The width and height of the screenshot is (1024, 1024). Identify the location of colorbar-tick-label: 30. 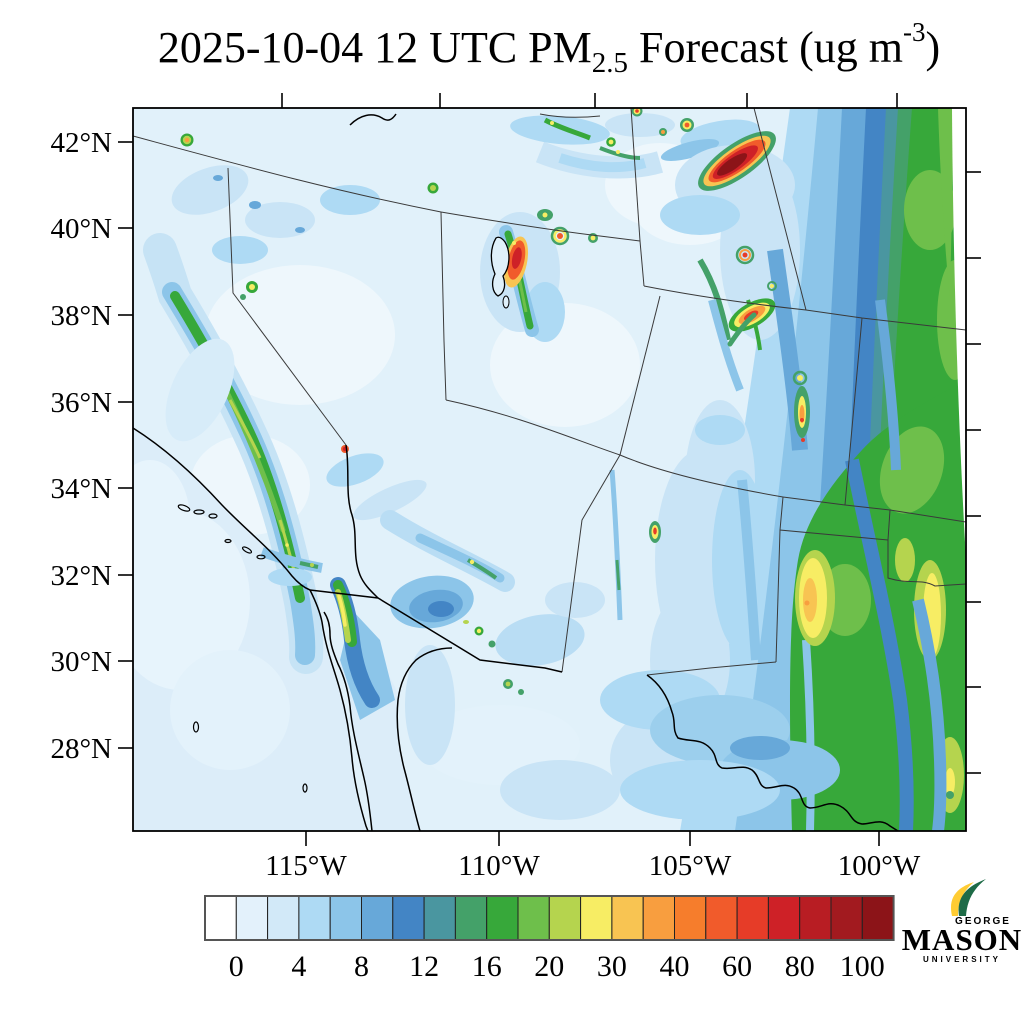
(612, 966).